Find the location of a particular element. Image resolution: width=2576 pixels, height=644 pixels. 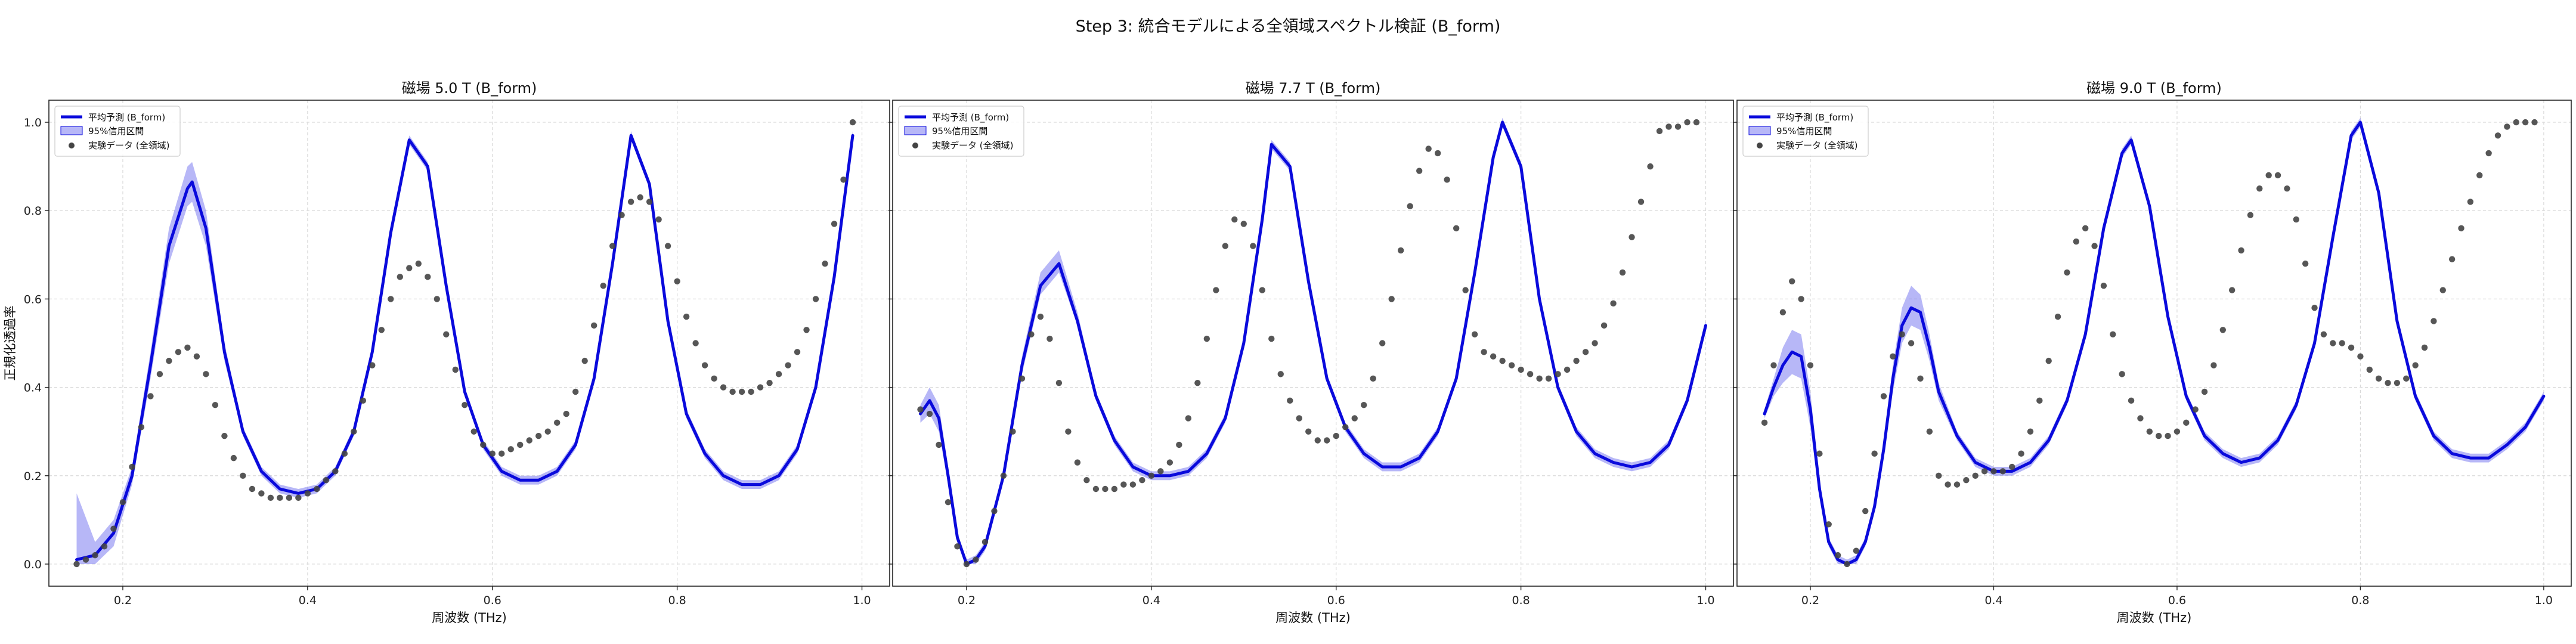

legend-label-mean: 平均予測 (B_form) is located at coordinates (971, 118).